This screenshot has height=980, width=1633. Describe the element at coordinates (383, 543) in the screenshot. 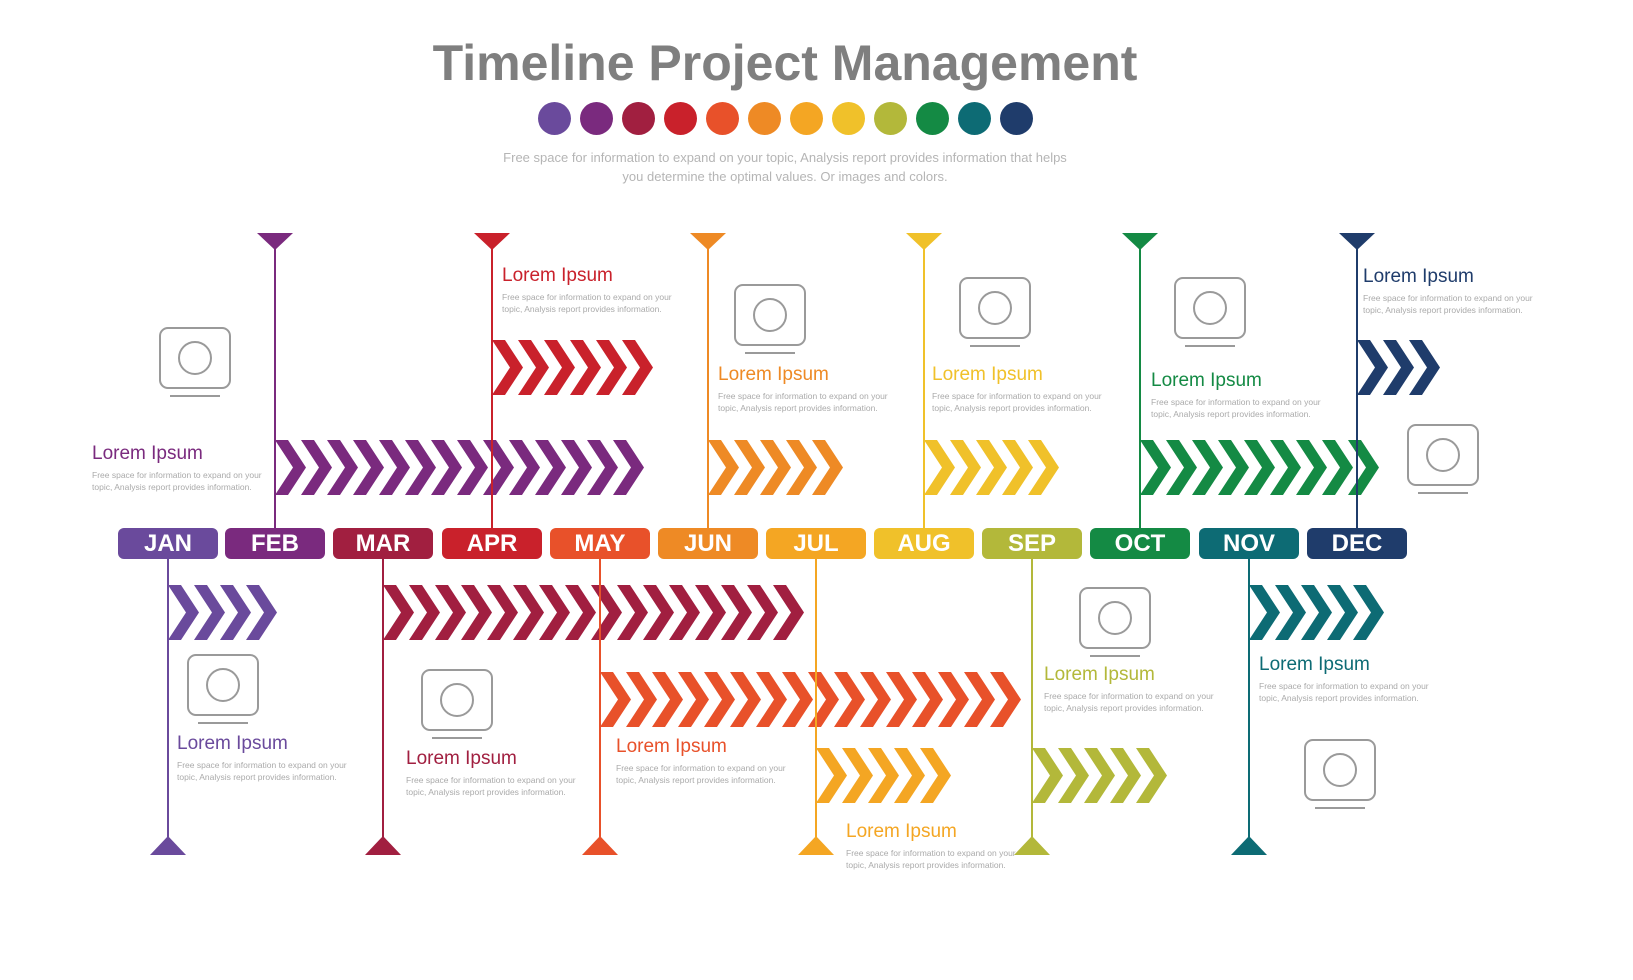

I see `month-label-mar: MAR` at that location.